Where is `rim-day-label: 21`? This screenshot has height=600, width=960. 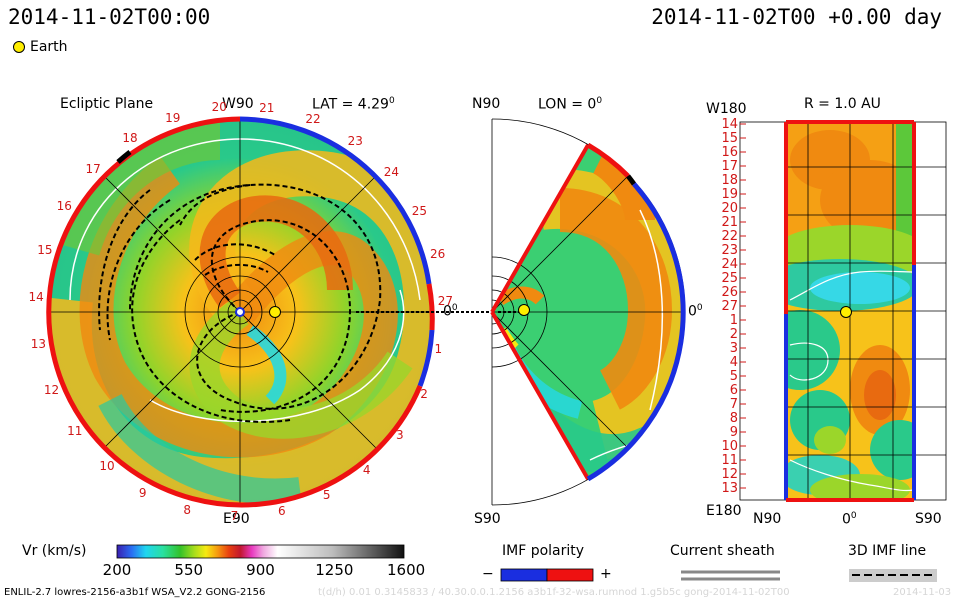 rim-day-label: 21 is located at coordinates (267, 107).